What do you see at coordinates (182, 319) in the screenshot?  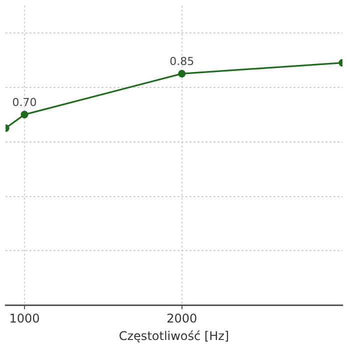 I see `x-tick-label: 2000` at bounding box center [182, 319].